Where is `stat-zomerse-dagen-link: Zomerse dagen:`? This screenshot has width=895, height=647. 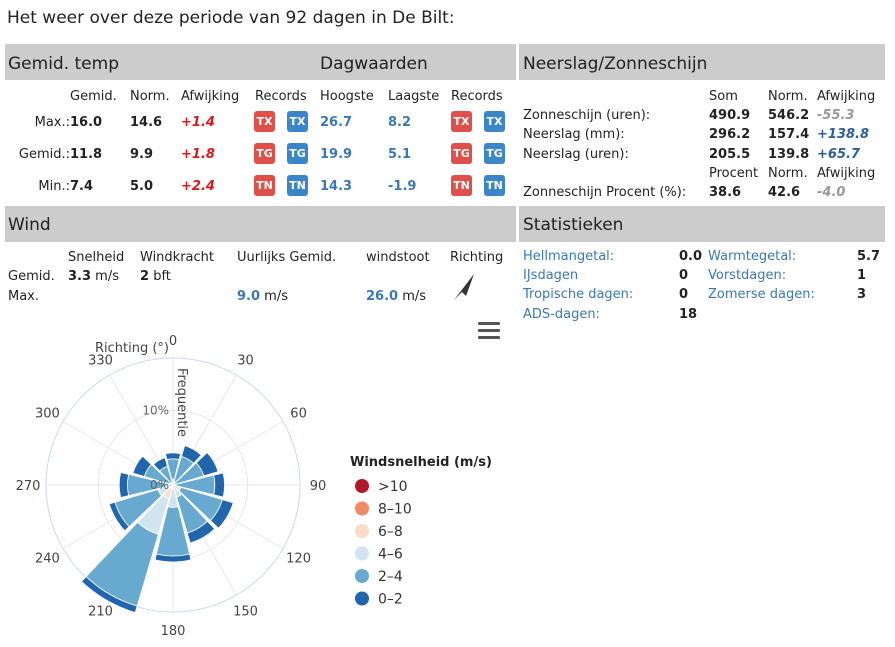 stat-zomerse-dagen-link: Zomerse dagen: is located at coordinates (761, 294).